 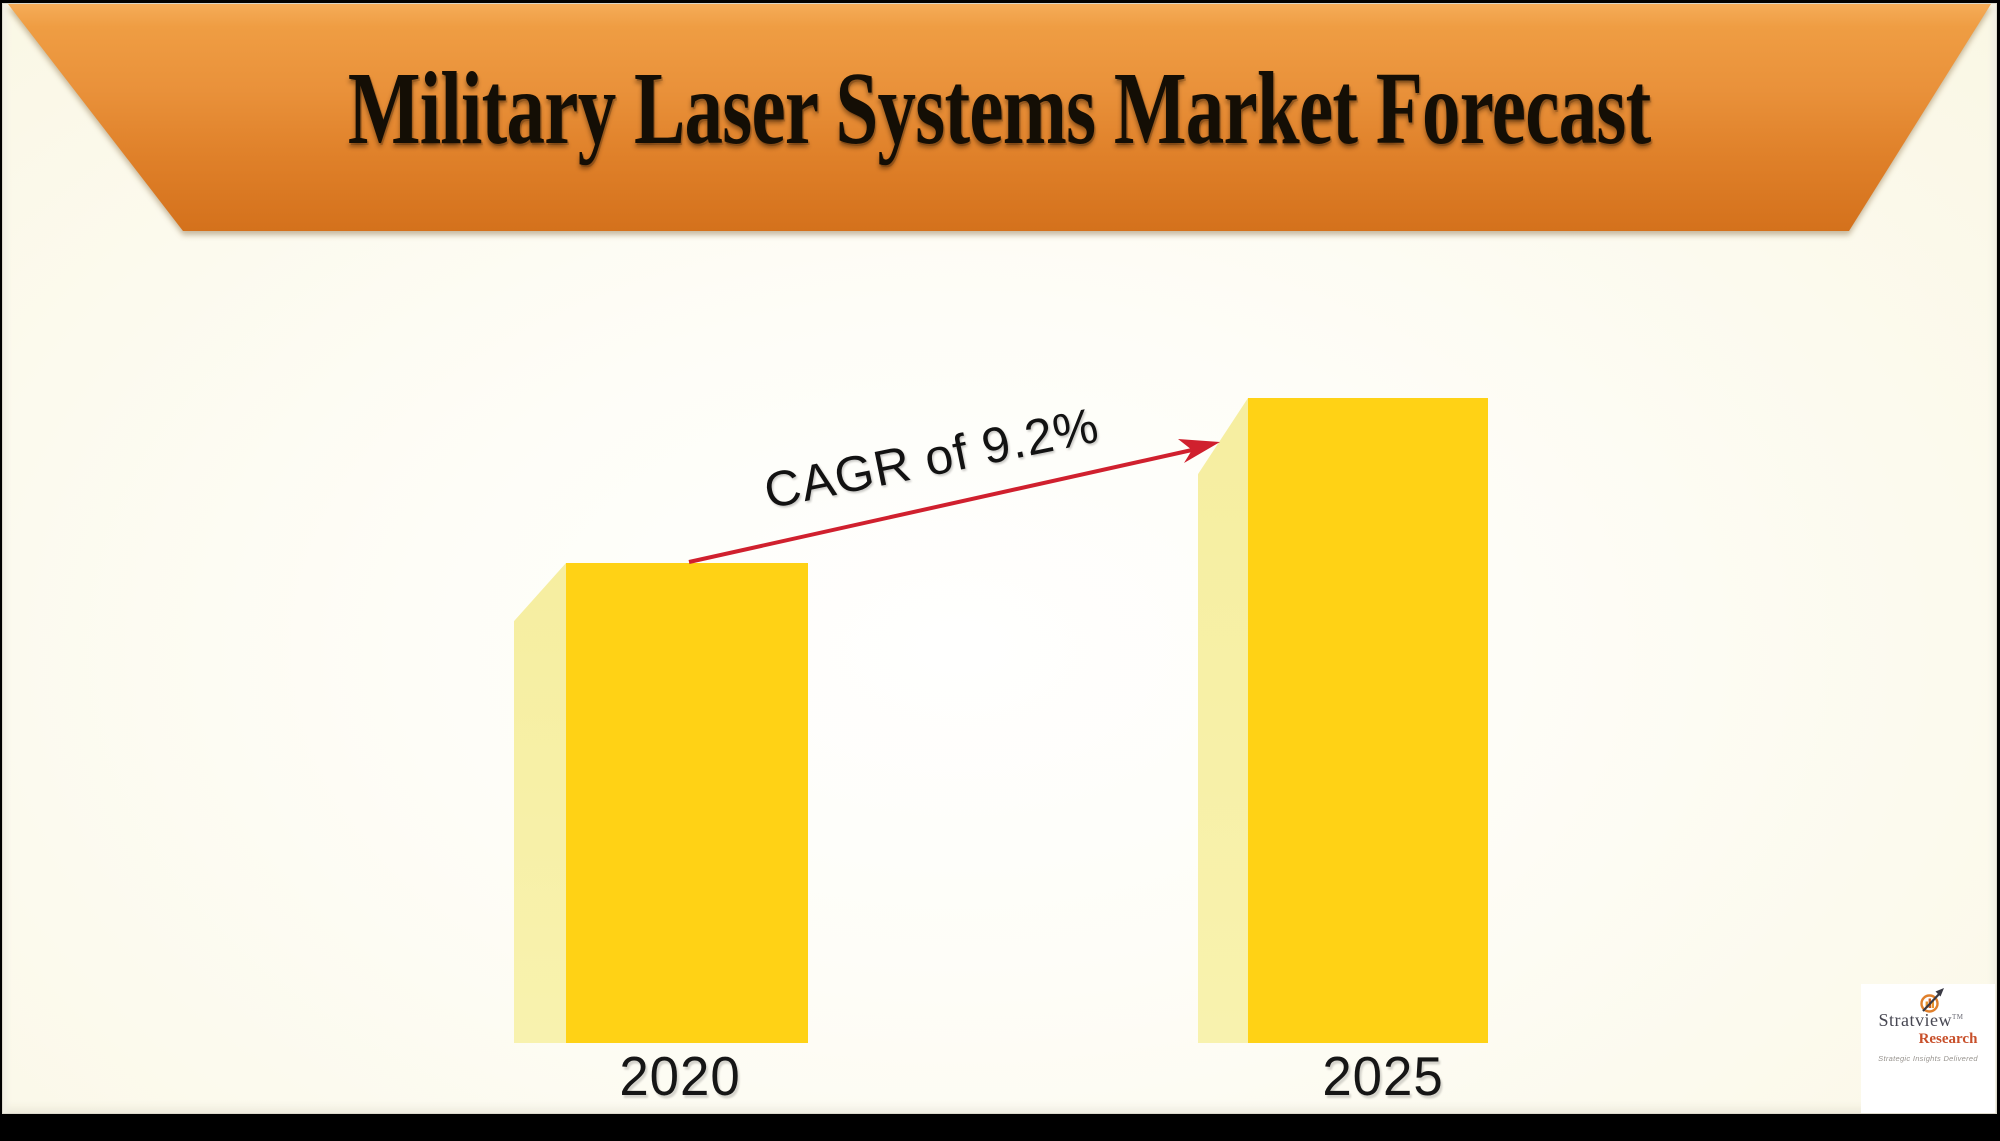 What do you see at coordinates (1223, 720) in the screenshot?
I see `bar-2025-side-face` at bounding box center [1223, 720].